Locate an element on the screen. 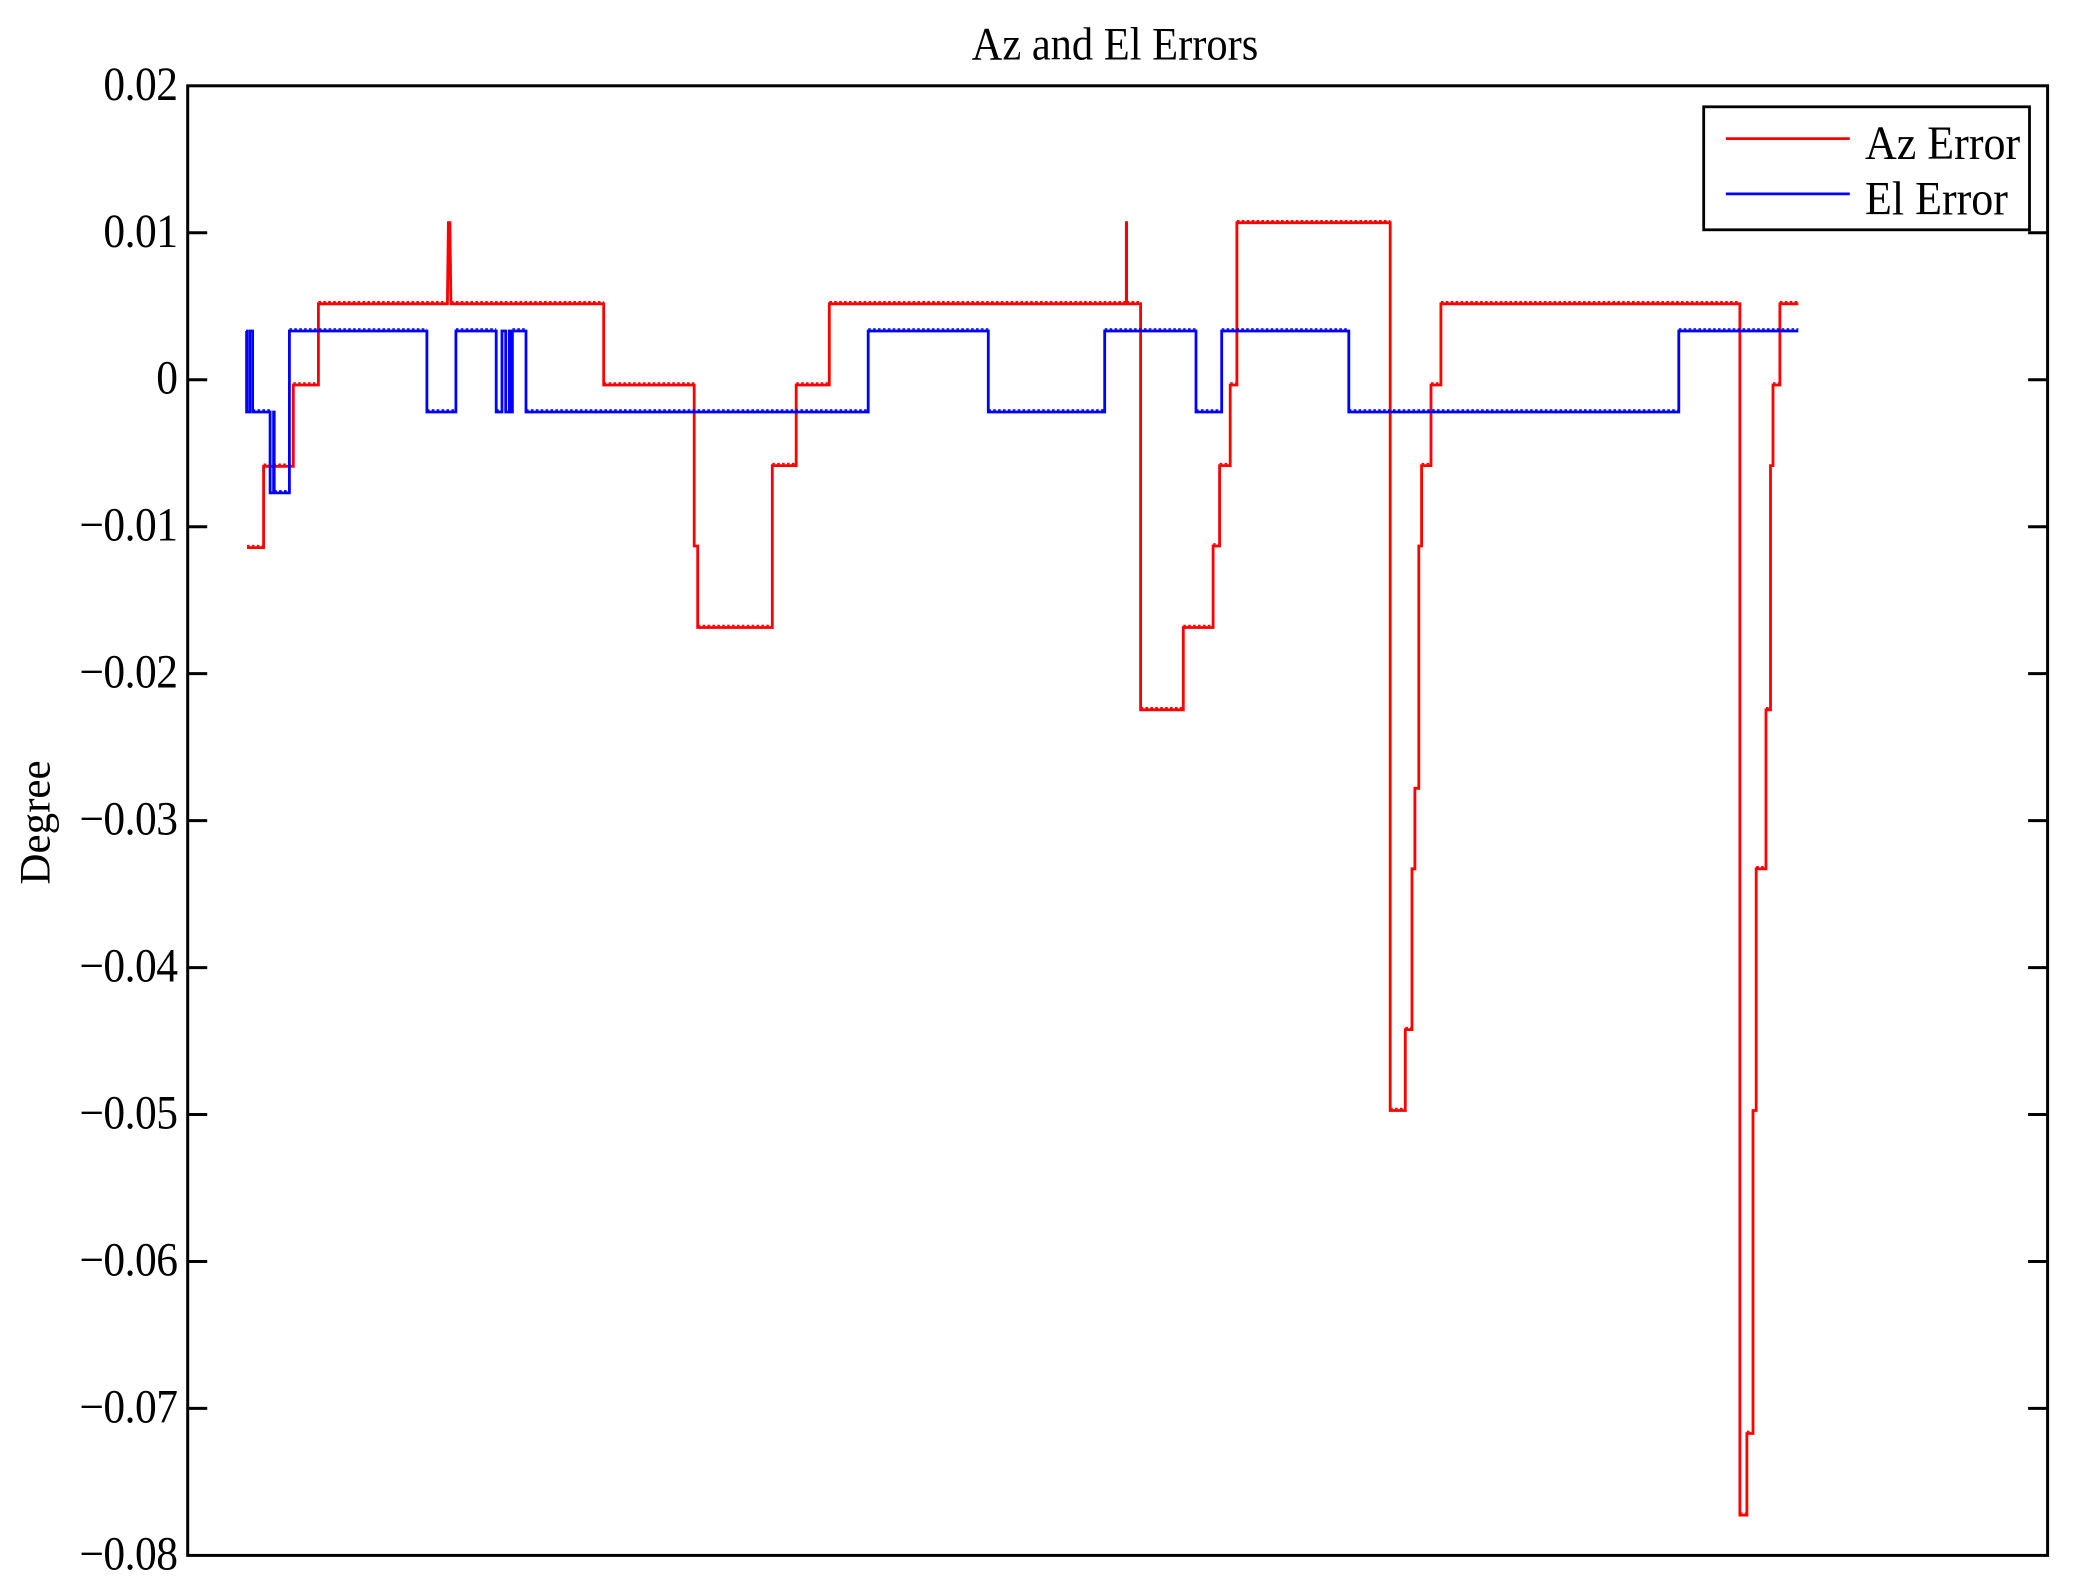 The image size is (2075, 1592). svg-text: −0.06 is located at coordinates (128, 1259).